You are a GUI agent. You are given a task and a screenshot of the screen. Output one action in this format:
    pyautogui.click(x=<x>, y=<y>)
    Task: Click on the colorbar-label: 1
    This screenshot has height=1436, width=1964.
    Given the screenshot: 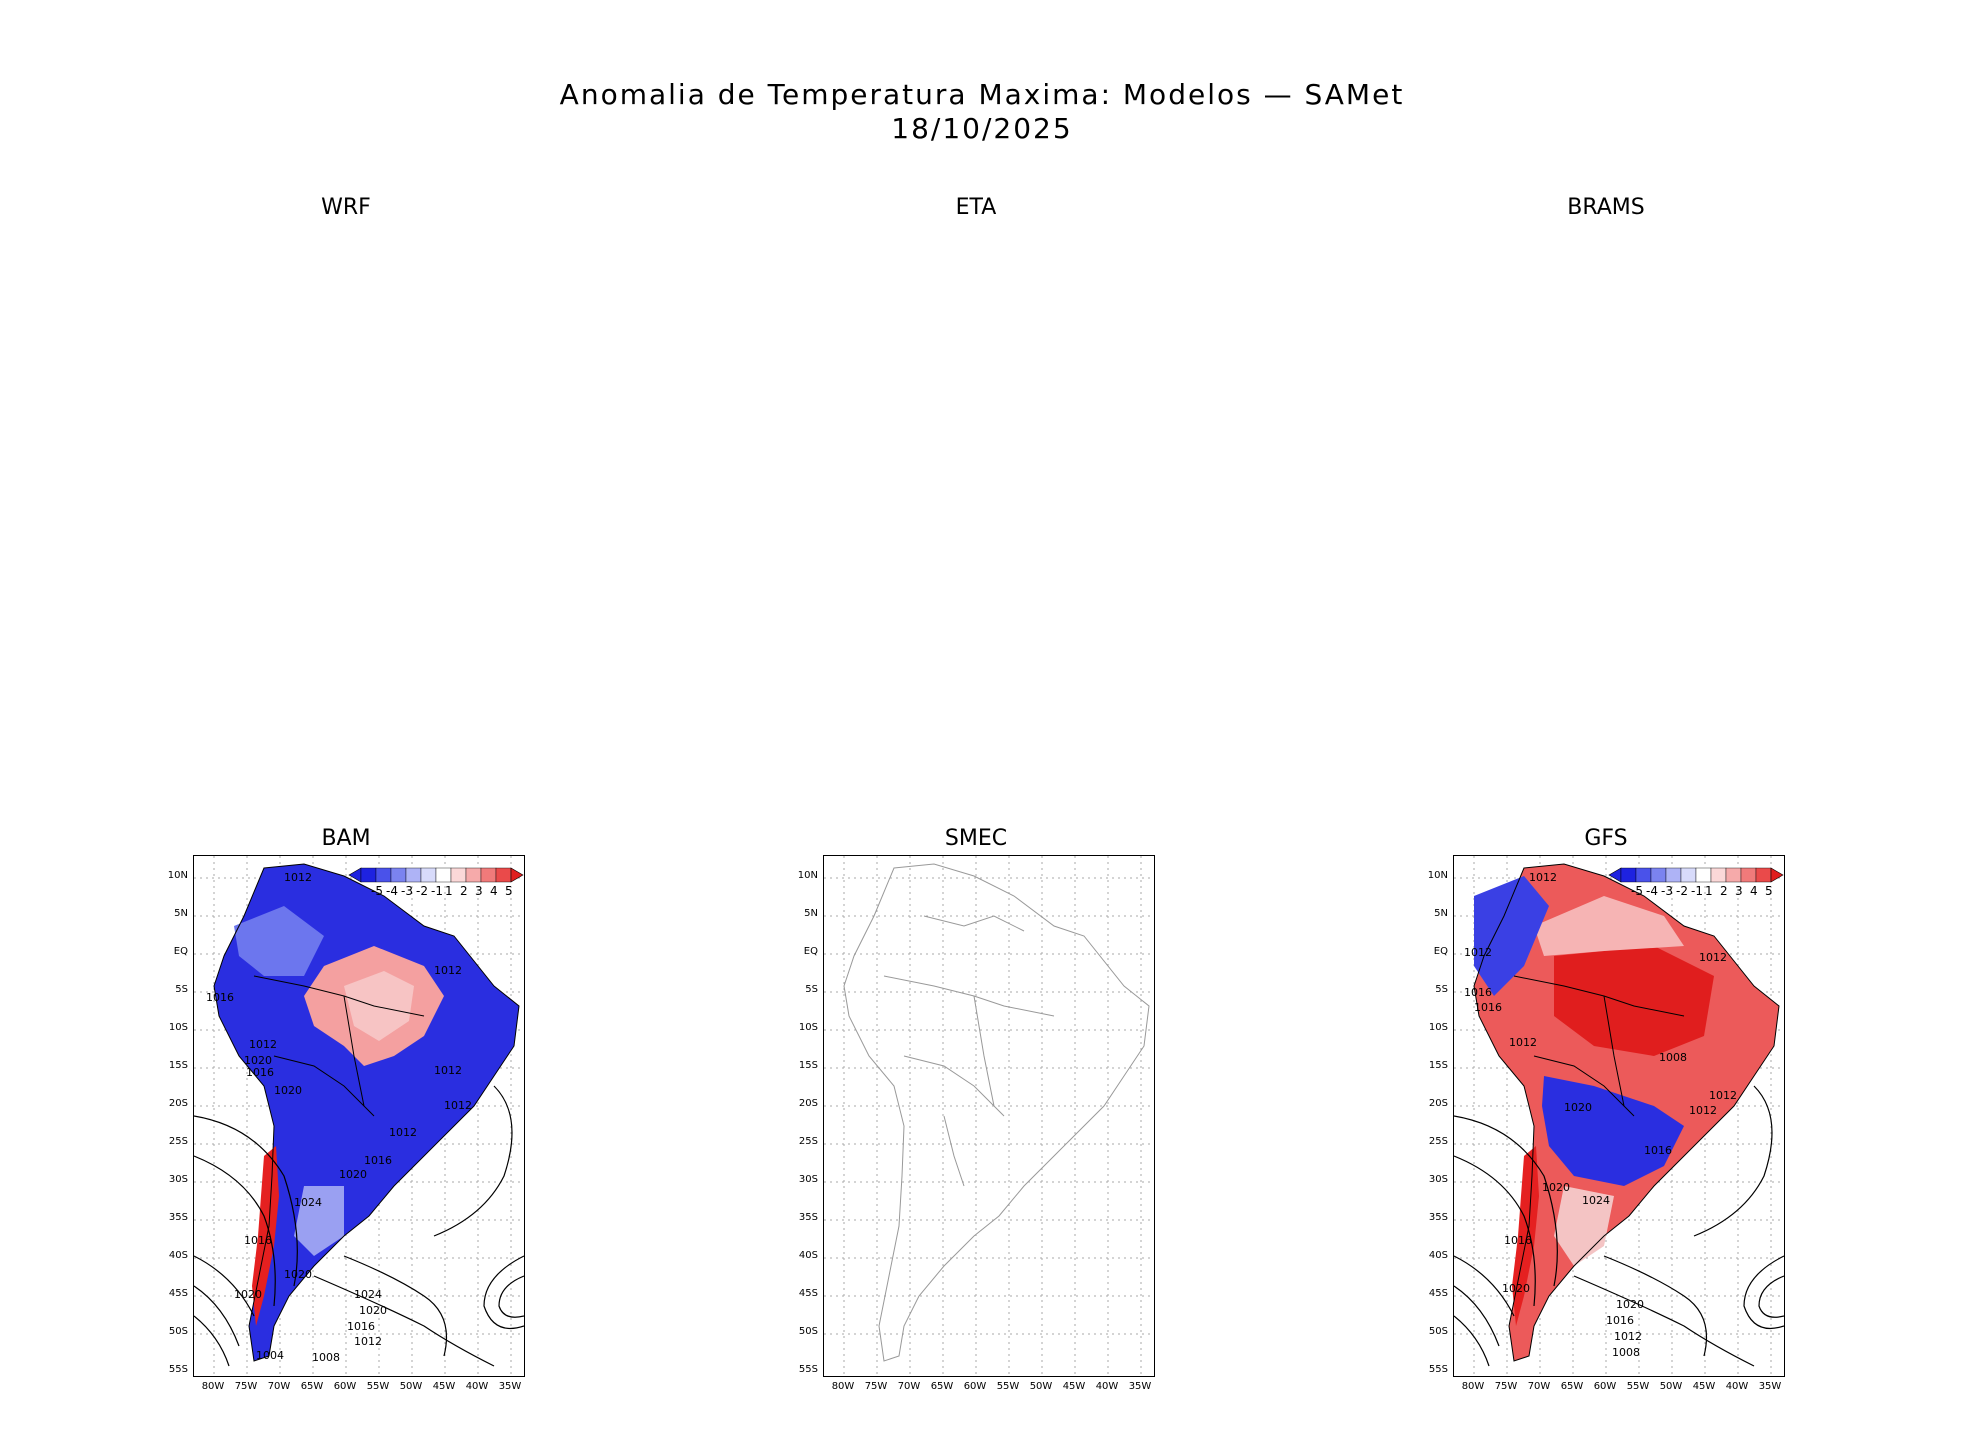 What is the action you would take?
    pyautogui.click(x=449, y=891)
    